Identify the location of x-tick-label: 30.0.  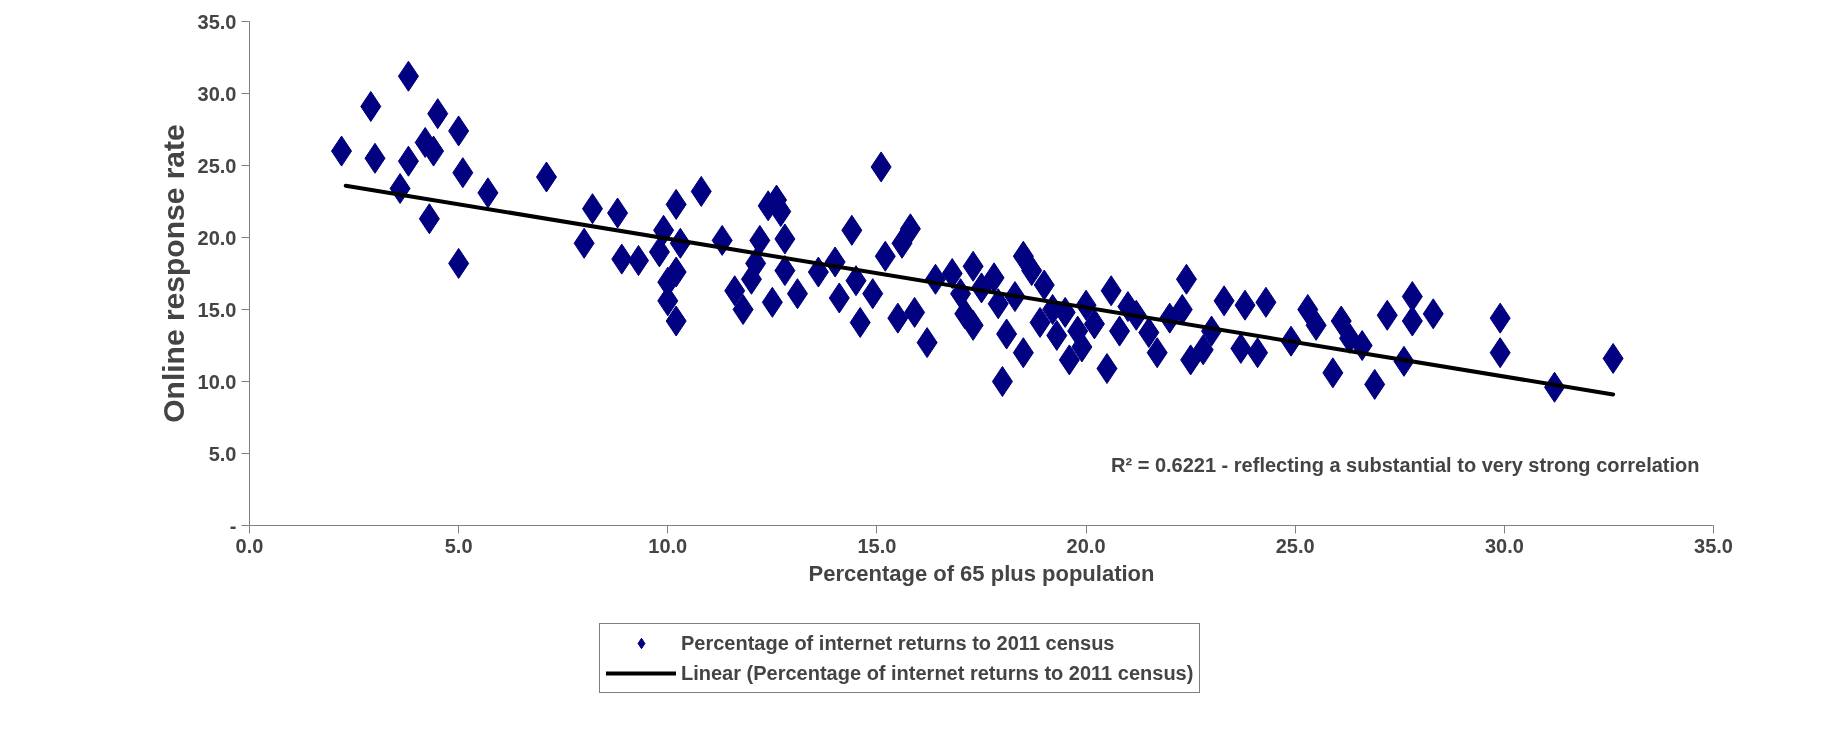
(1504, 545).